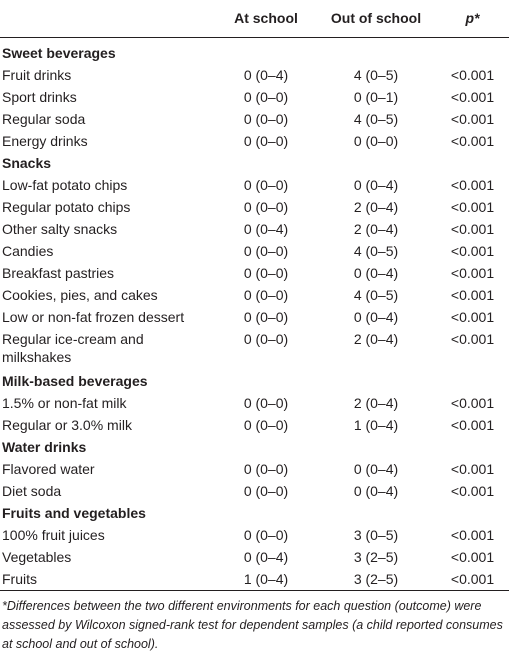 The height and width of the screenshot is (654, 509). What do you see at coordinates (254, 381) in the screenshot?
I see `section-header-row: Milk-based beverages` at bounding box center [254, 381].